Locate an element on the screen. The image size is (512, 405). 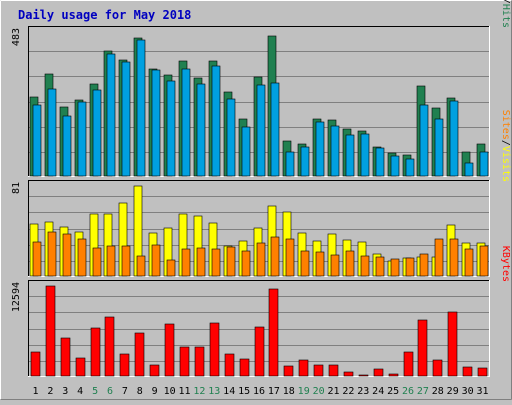
panel-visits-max-label: 81 is located at coordinates (16, 188).